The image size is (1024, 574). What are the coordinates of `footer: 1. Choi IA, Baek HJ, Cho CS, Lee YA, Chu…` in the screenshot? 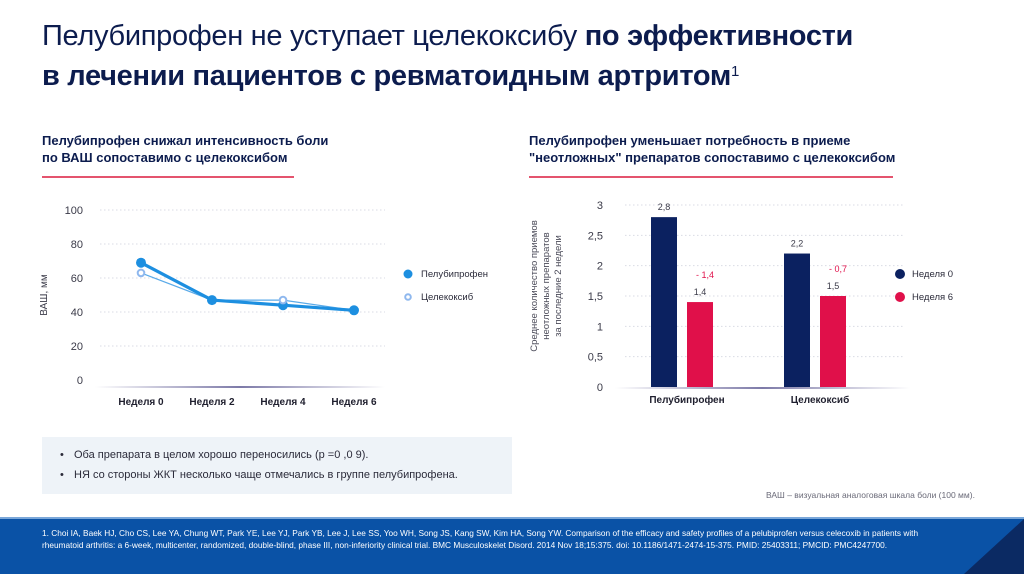 It's located at (512, 546).